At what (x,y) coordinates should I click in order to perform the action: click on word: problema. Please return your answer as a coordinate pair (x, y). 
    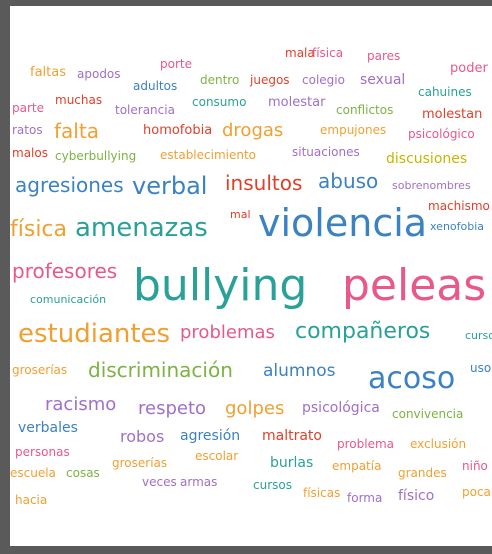
    Looking at the image, I should click on (365, 444).